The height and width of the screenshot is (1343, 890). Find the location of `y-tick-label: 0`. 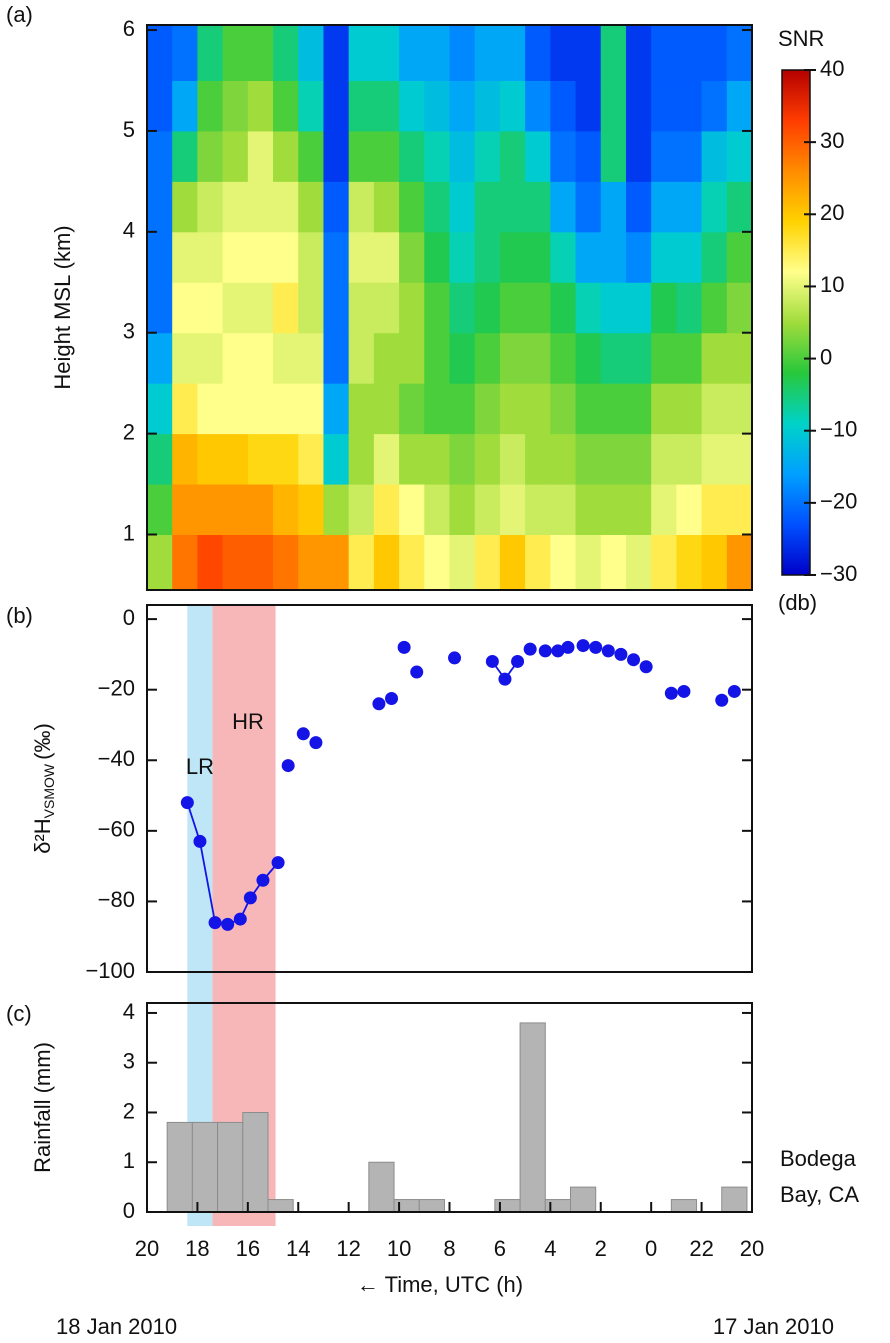

y-tick-label: 0 is located at coordinates (129, 617).